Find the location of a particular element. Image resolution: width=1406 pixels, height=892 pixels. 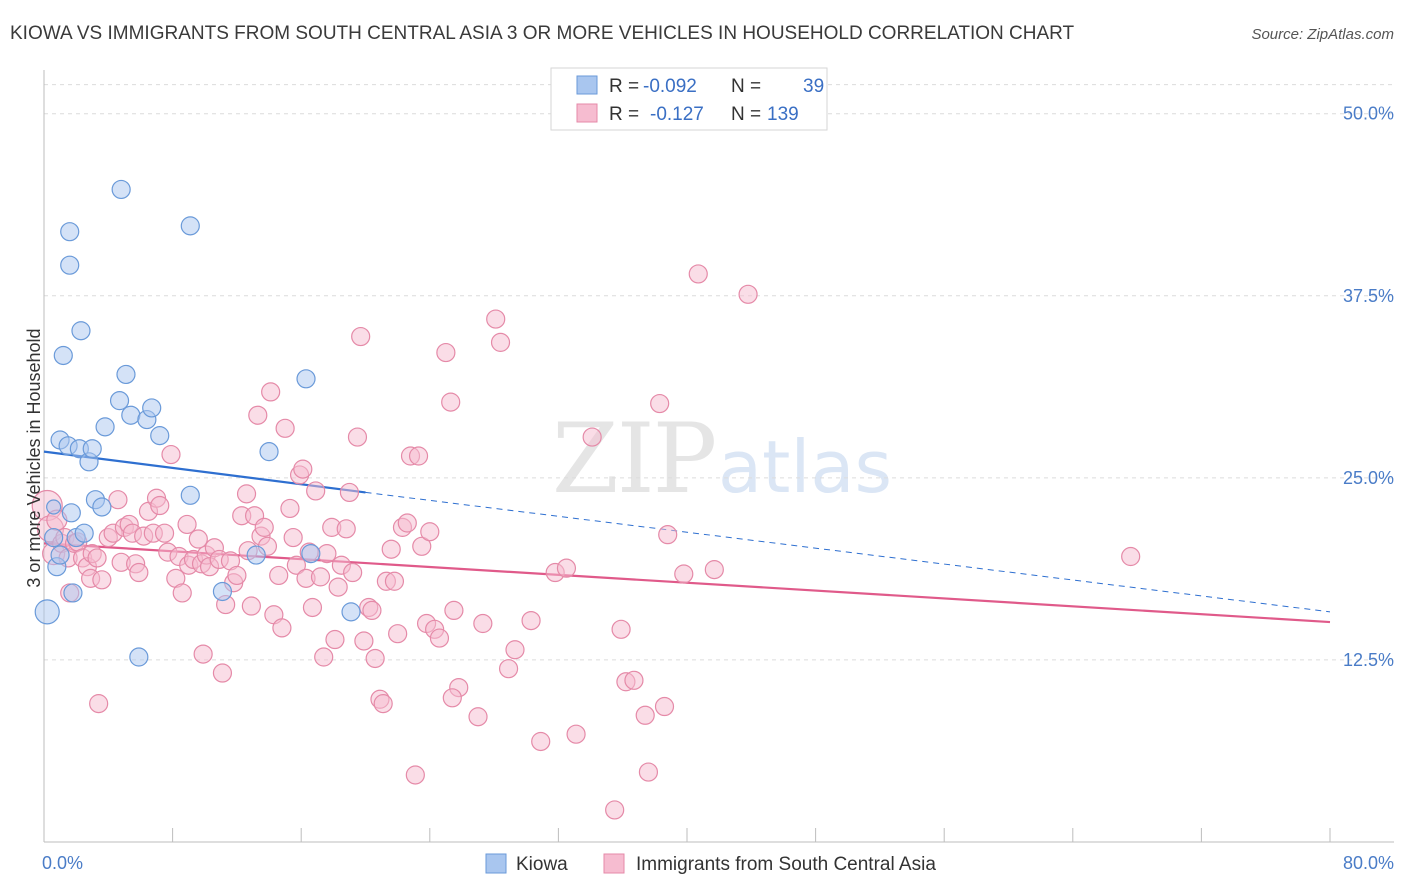

y-tick-label-0: 50.0% is located at coordinates (1368, 114).